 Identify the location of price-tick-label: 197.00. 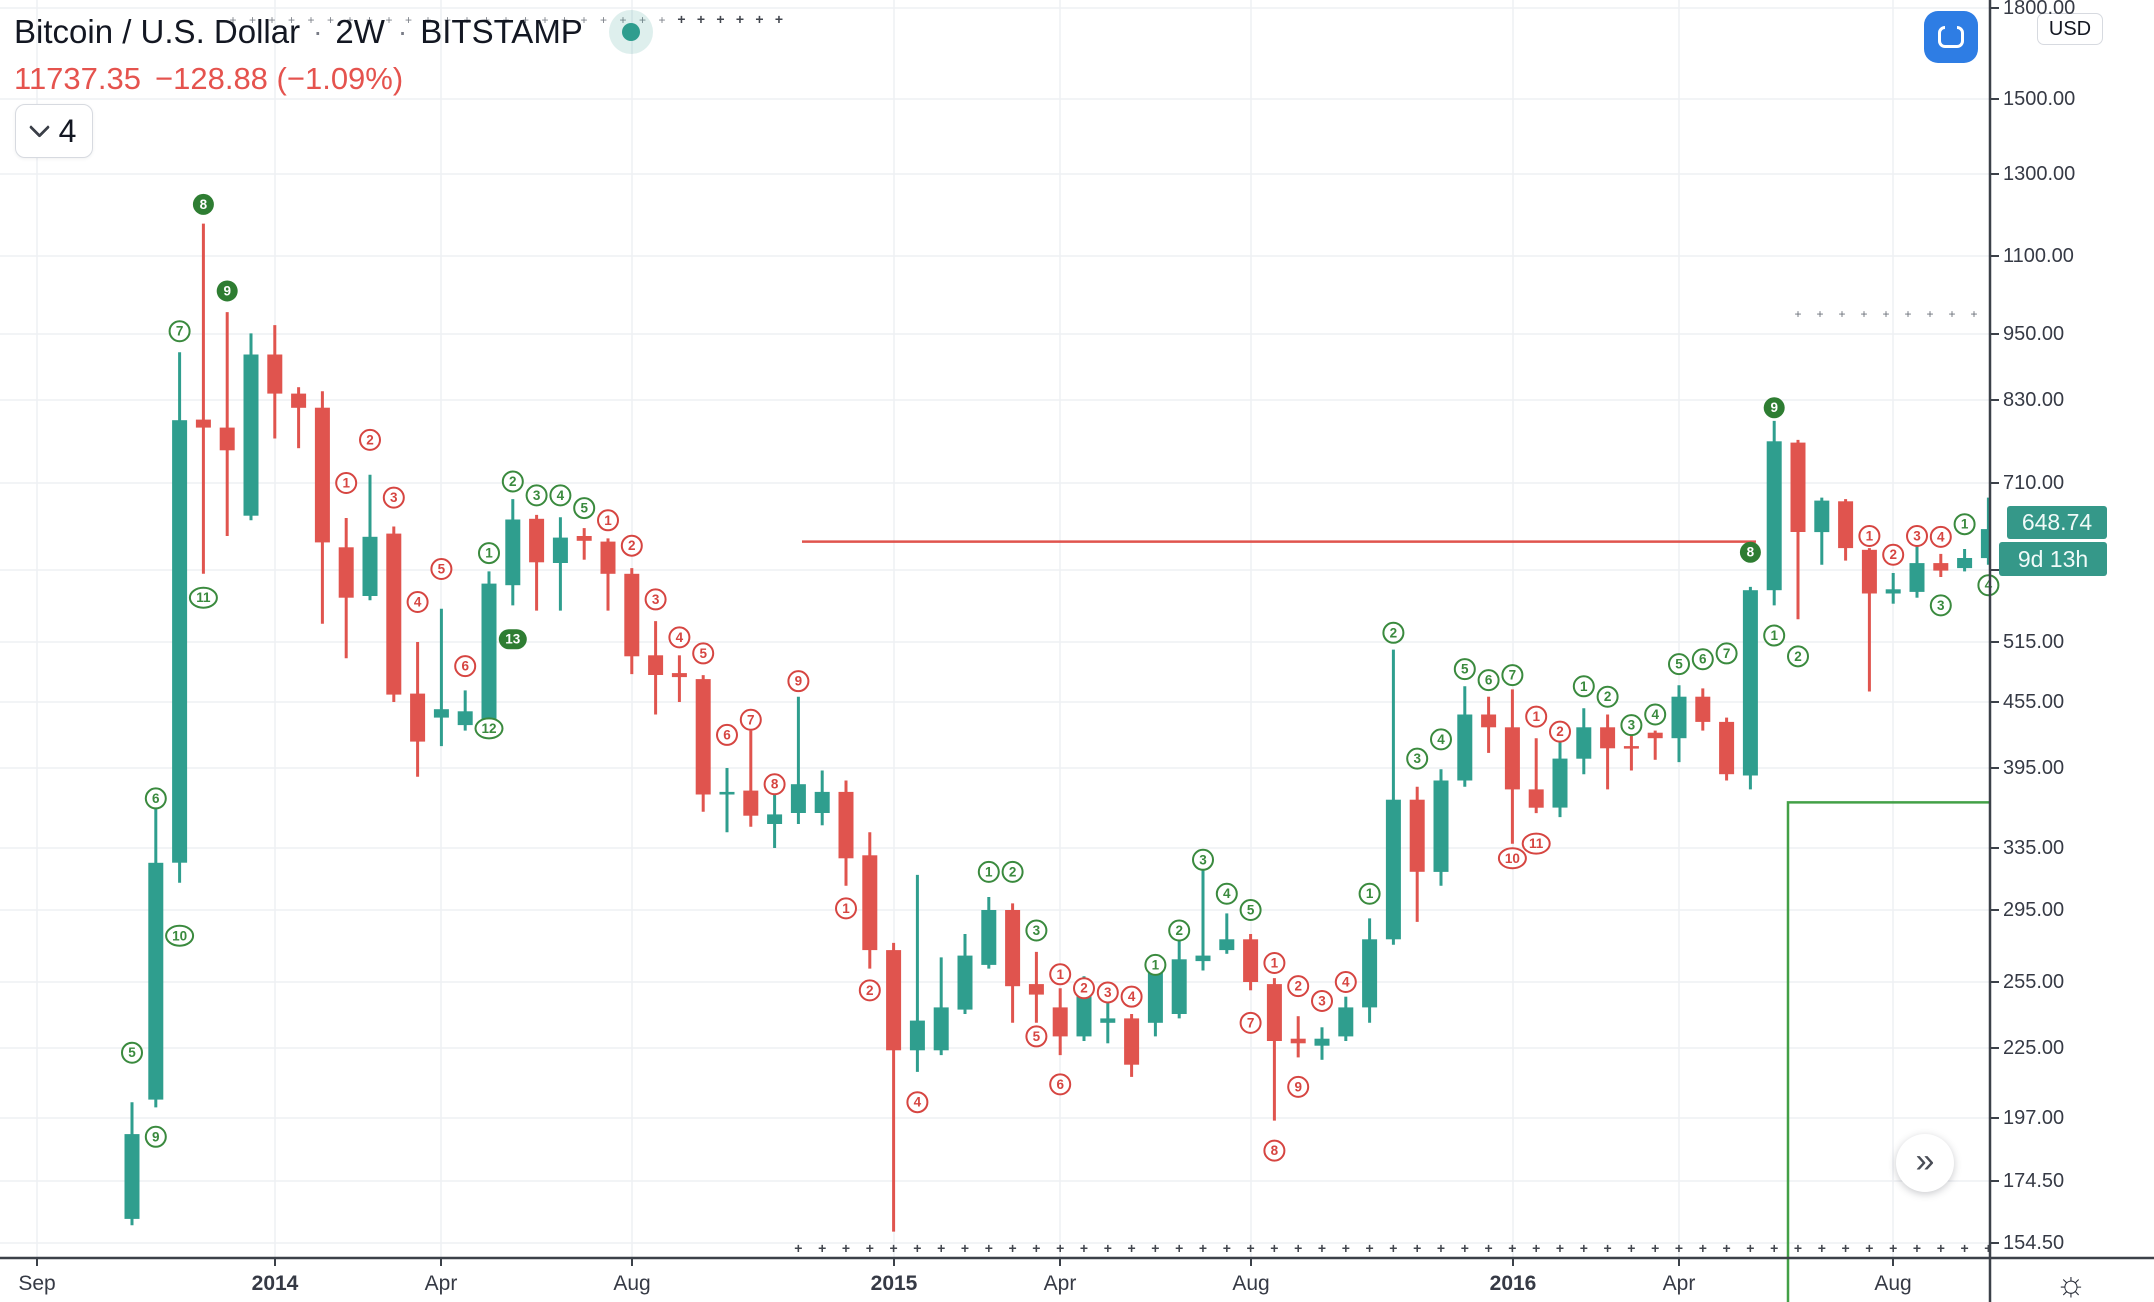
(2034, 1118).